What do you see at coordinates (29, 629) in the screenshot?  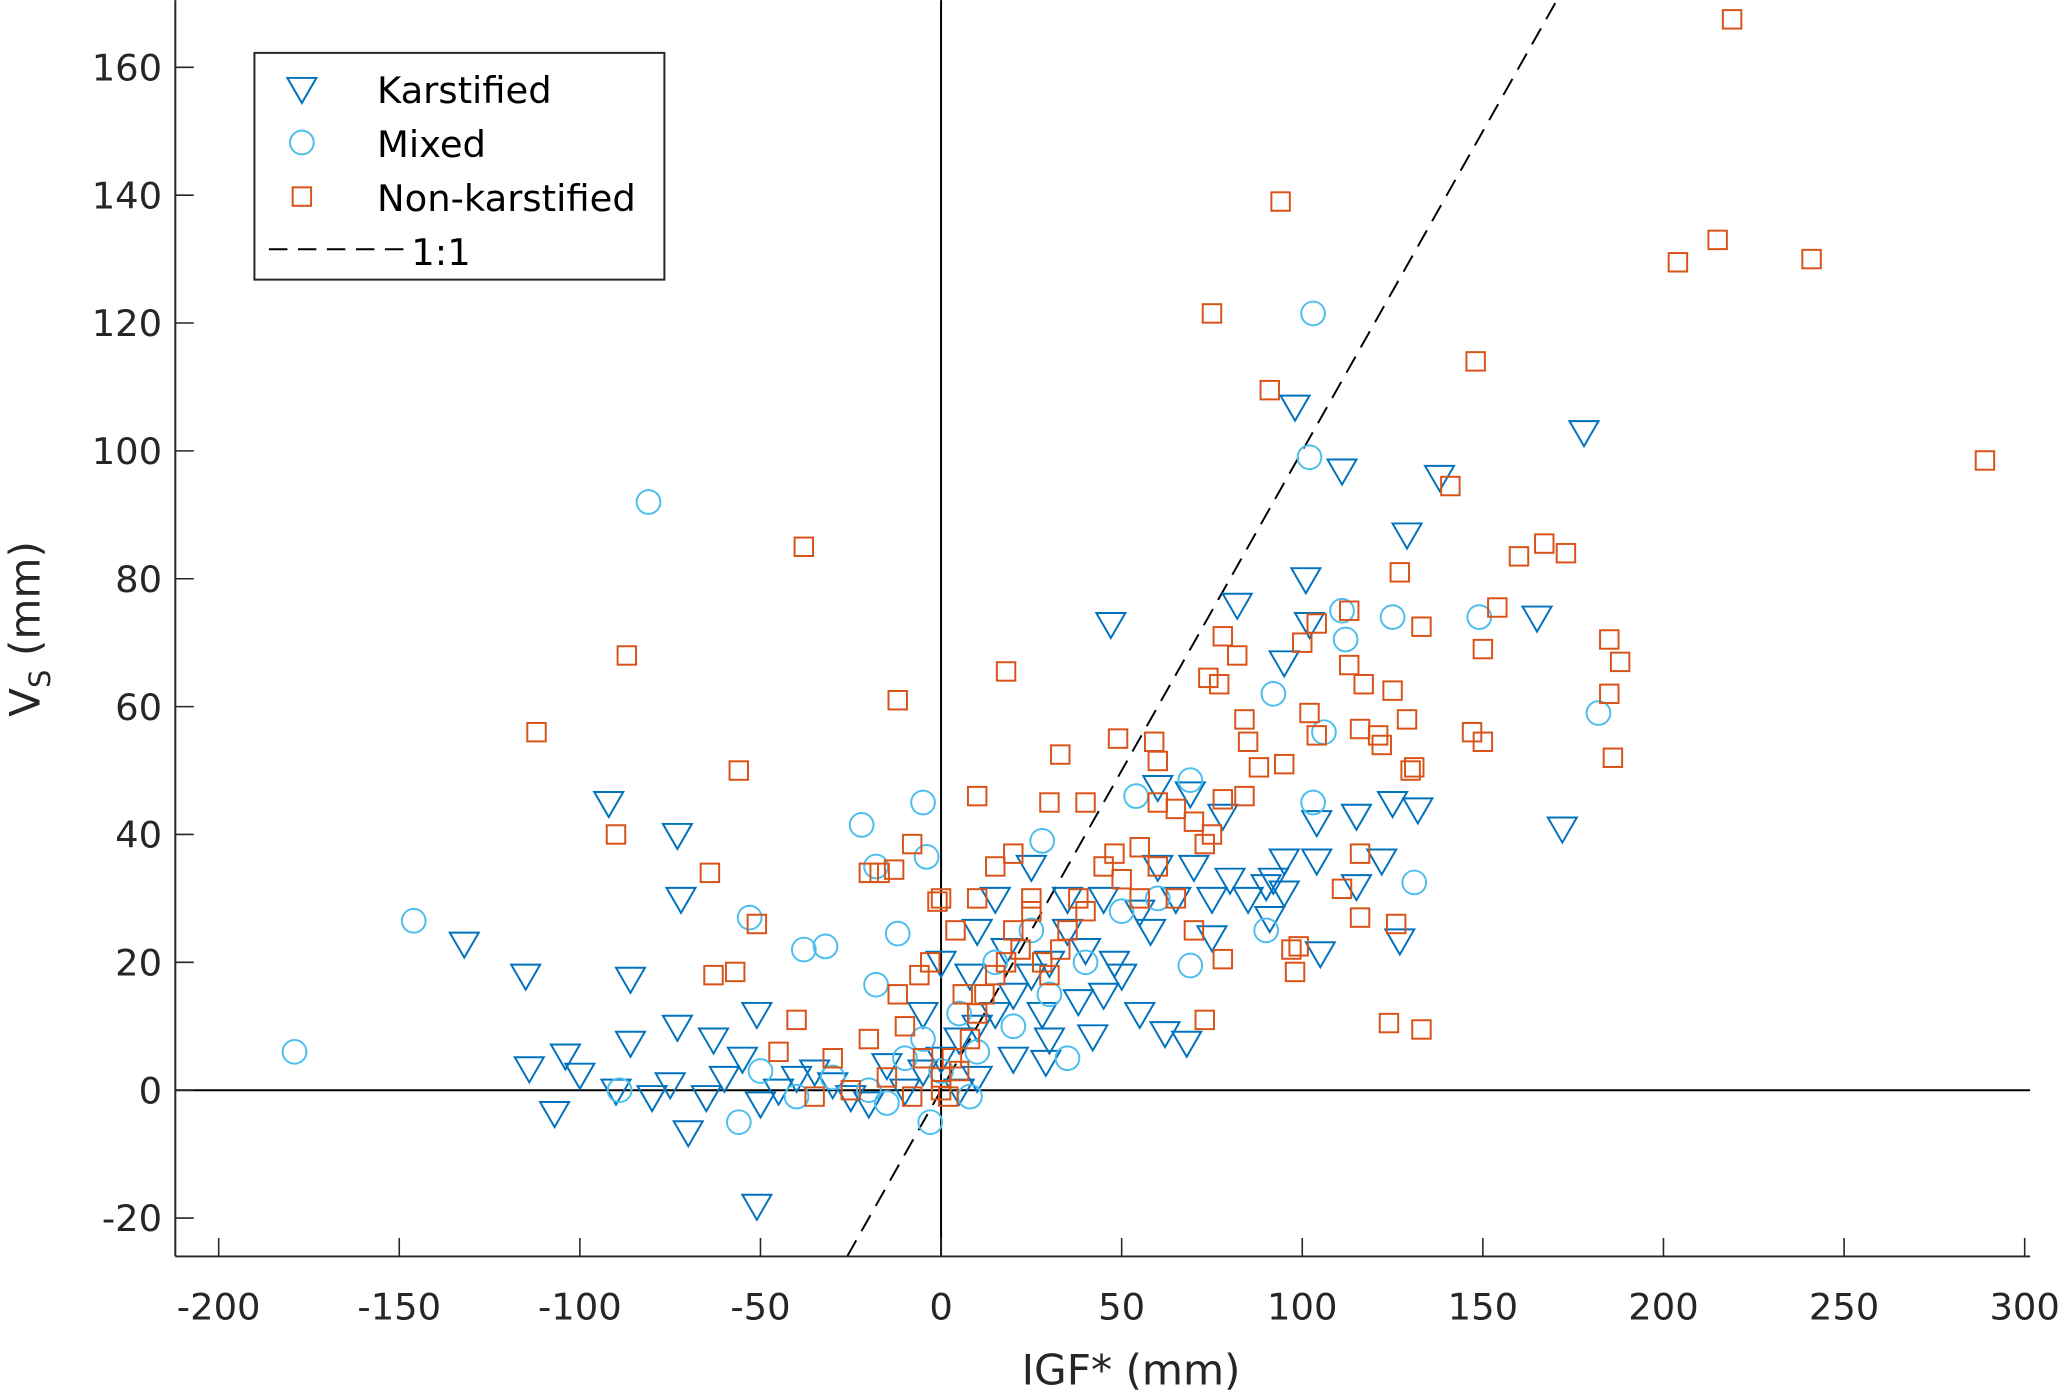 I see `y-axis-label: VS (mm)` at bounding box center [29, 629].